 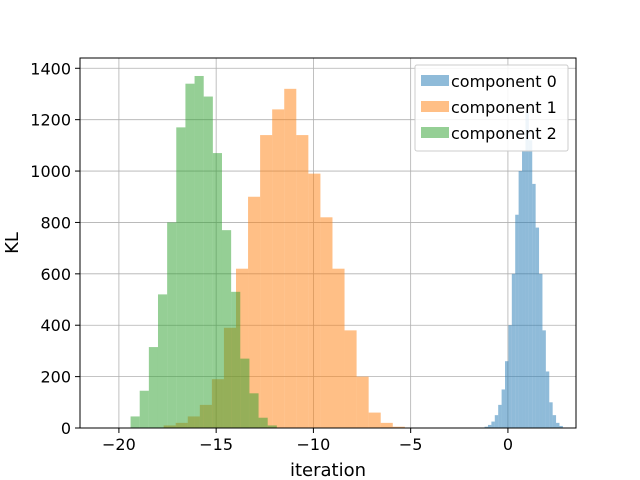 What do you see at coordinates (66, 428) in the screenshot?
I see `y-tick-label: 0` at bounding box center [66, 428].